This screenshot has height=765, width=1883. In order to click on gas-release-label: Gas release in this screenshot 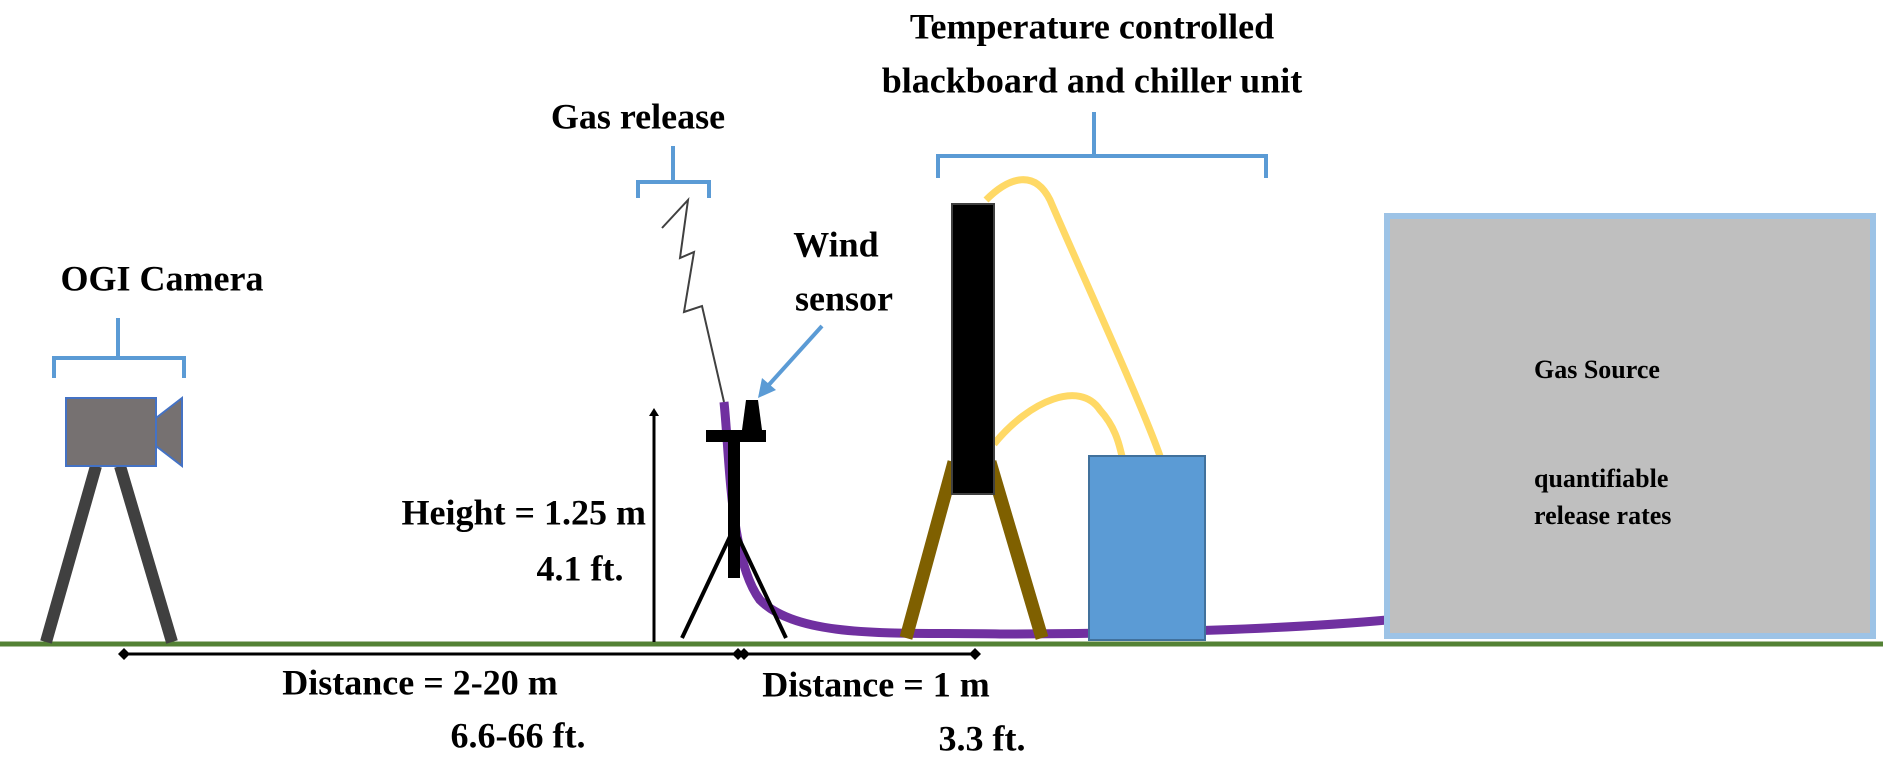, I will do `click(638, 116)`.